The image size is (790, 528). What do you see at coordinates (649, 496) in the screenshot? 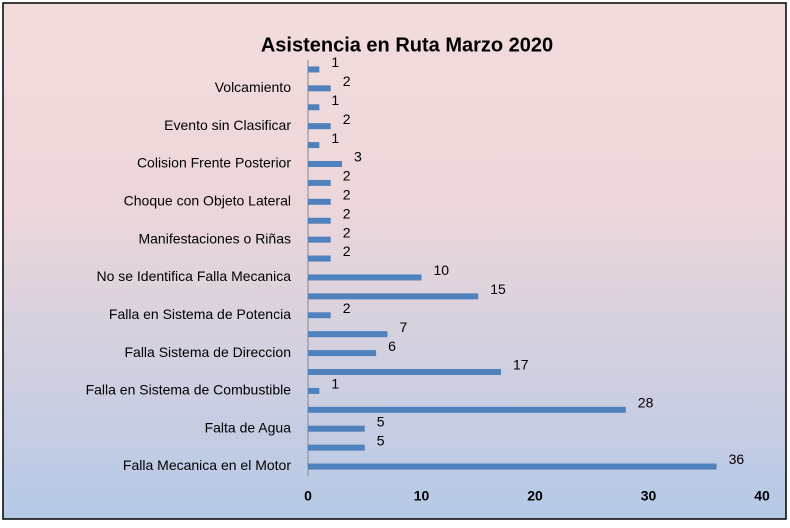
I see `x-tick-label: 30` at bounding box center [649, 496].